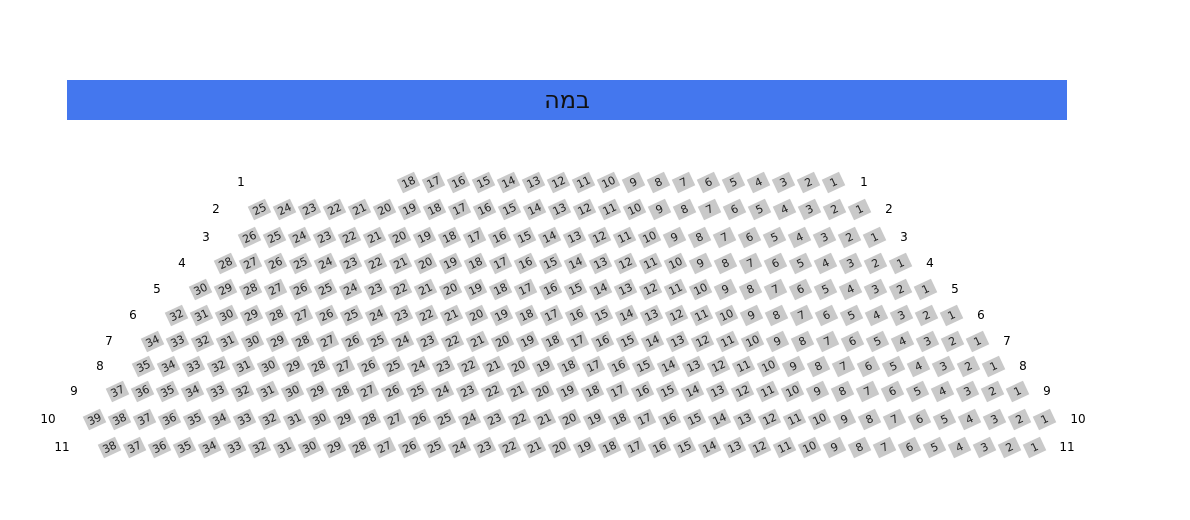 This screenshot has height=520, width=1190. I want to click on seat: 22, so click(375, 263).